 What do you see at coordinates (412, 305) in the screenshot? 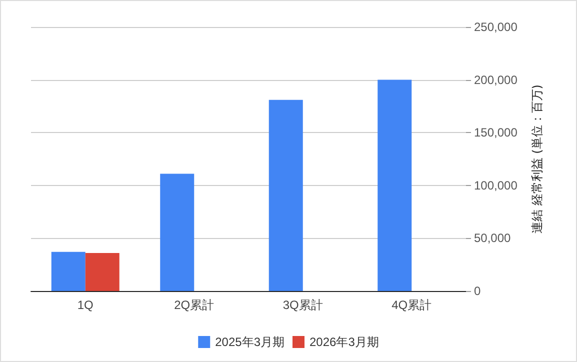
I see `x-tick-label: 4Q累計` at bounding box center [412, 305].